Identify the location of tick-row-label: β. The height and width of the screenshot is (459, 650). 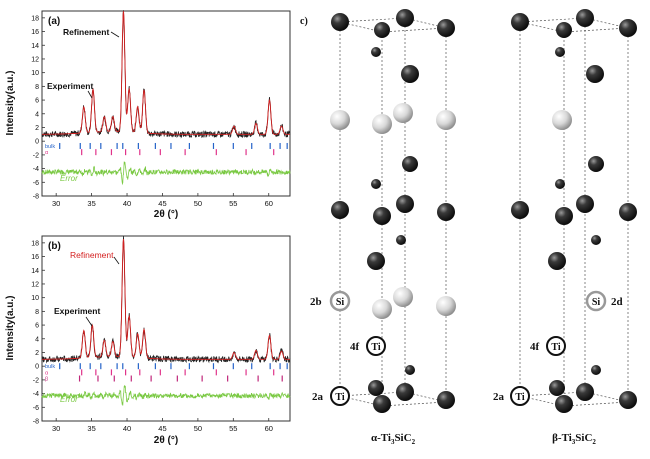
(46, 380).